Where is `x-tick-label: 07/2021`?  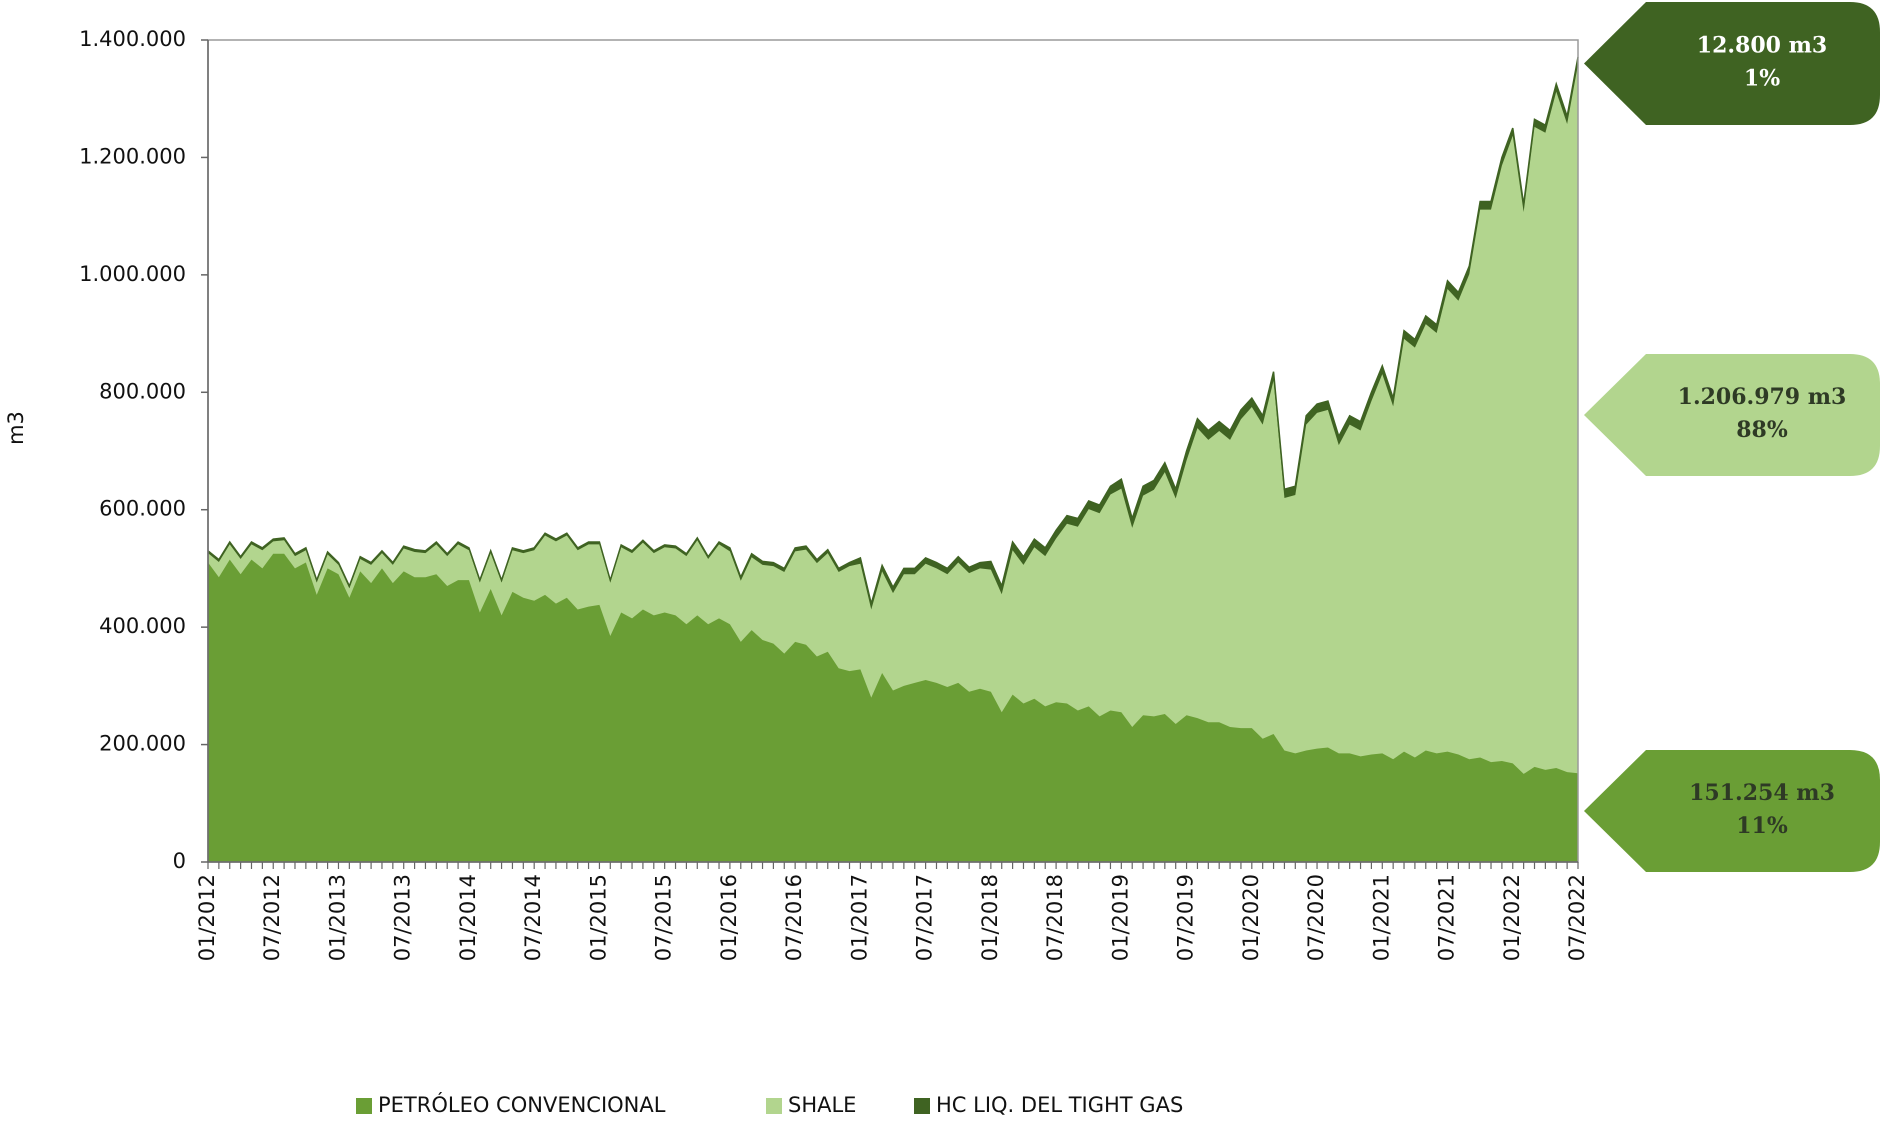 x-tick-label: 07/2021 is located at coordinates (1447, 917).